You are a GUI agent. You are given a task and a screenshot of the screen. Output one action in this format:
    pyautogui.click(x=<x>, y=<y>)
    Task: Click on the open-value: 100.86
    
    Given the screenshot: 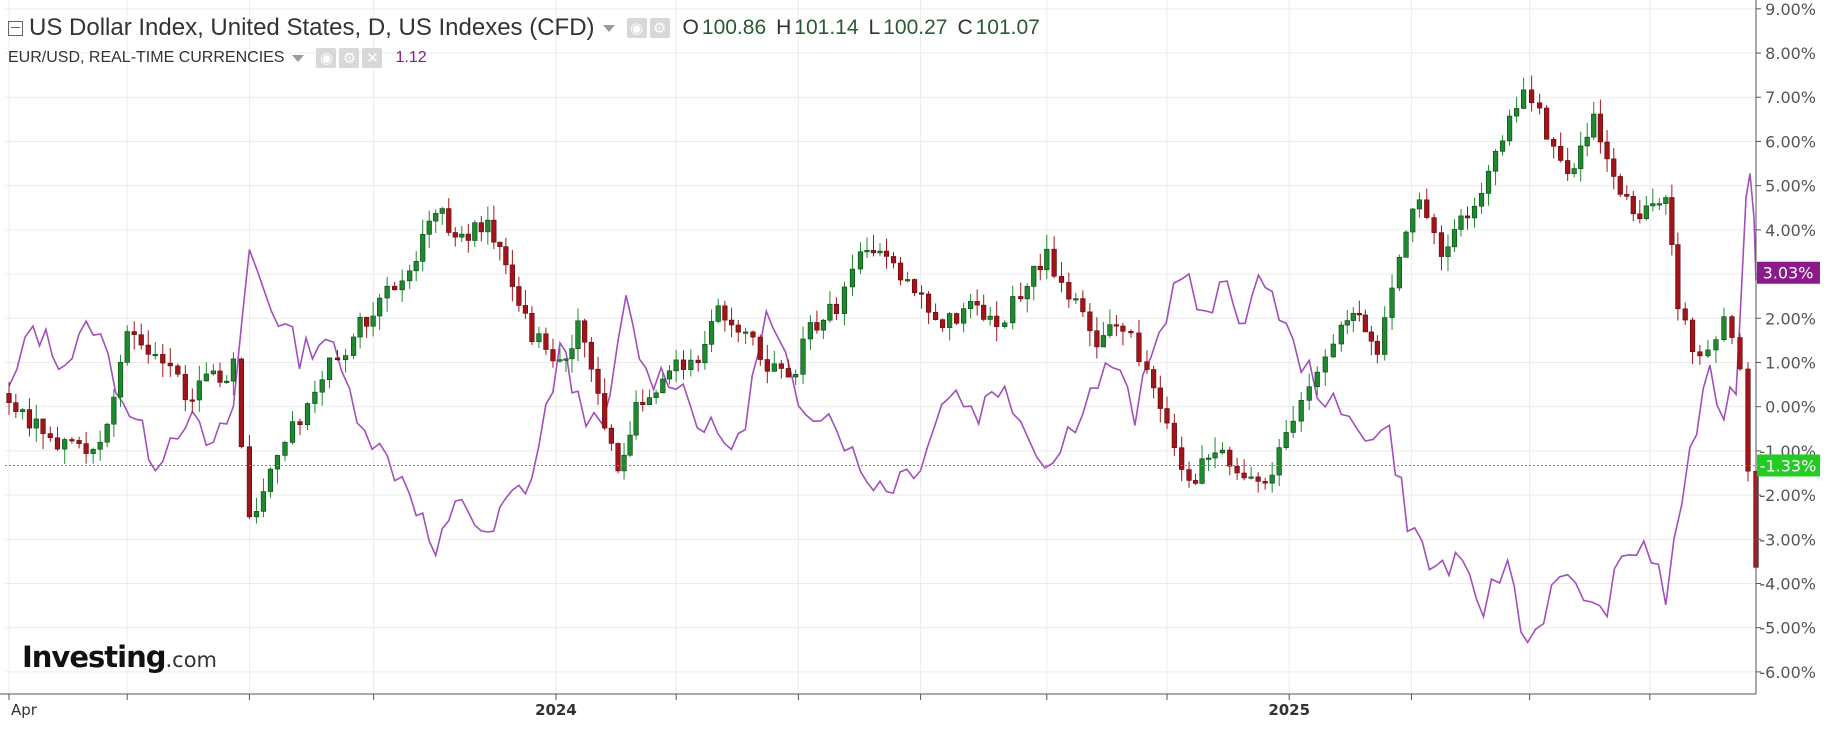 What is the action you would take?
    pyautogui.click(x=734, y=27)
    